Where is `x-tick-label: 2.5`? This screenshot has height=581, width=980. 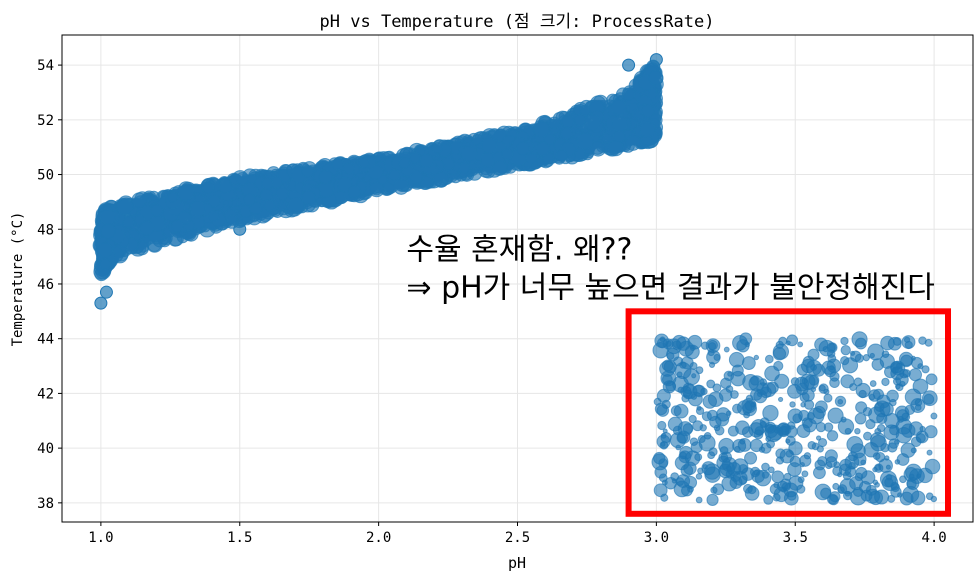
x-tick-label: 2.5 is located at coordinates (517, 538).